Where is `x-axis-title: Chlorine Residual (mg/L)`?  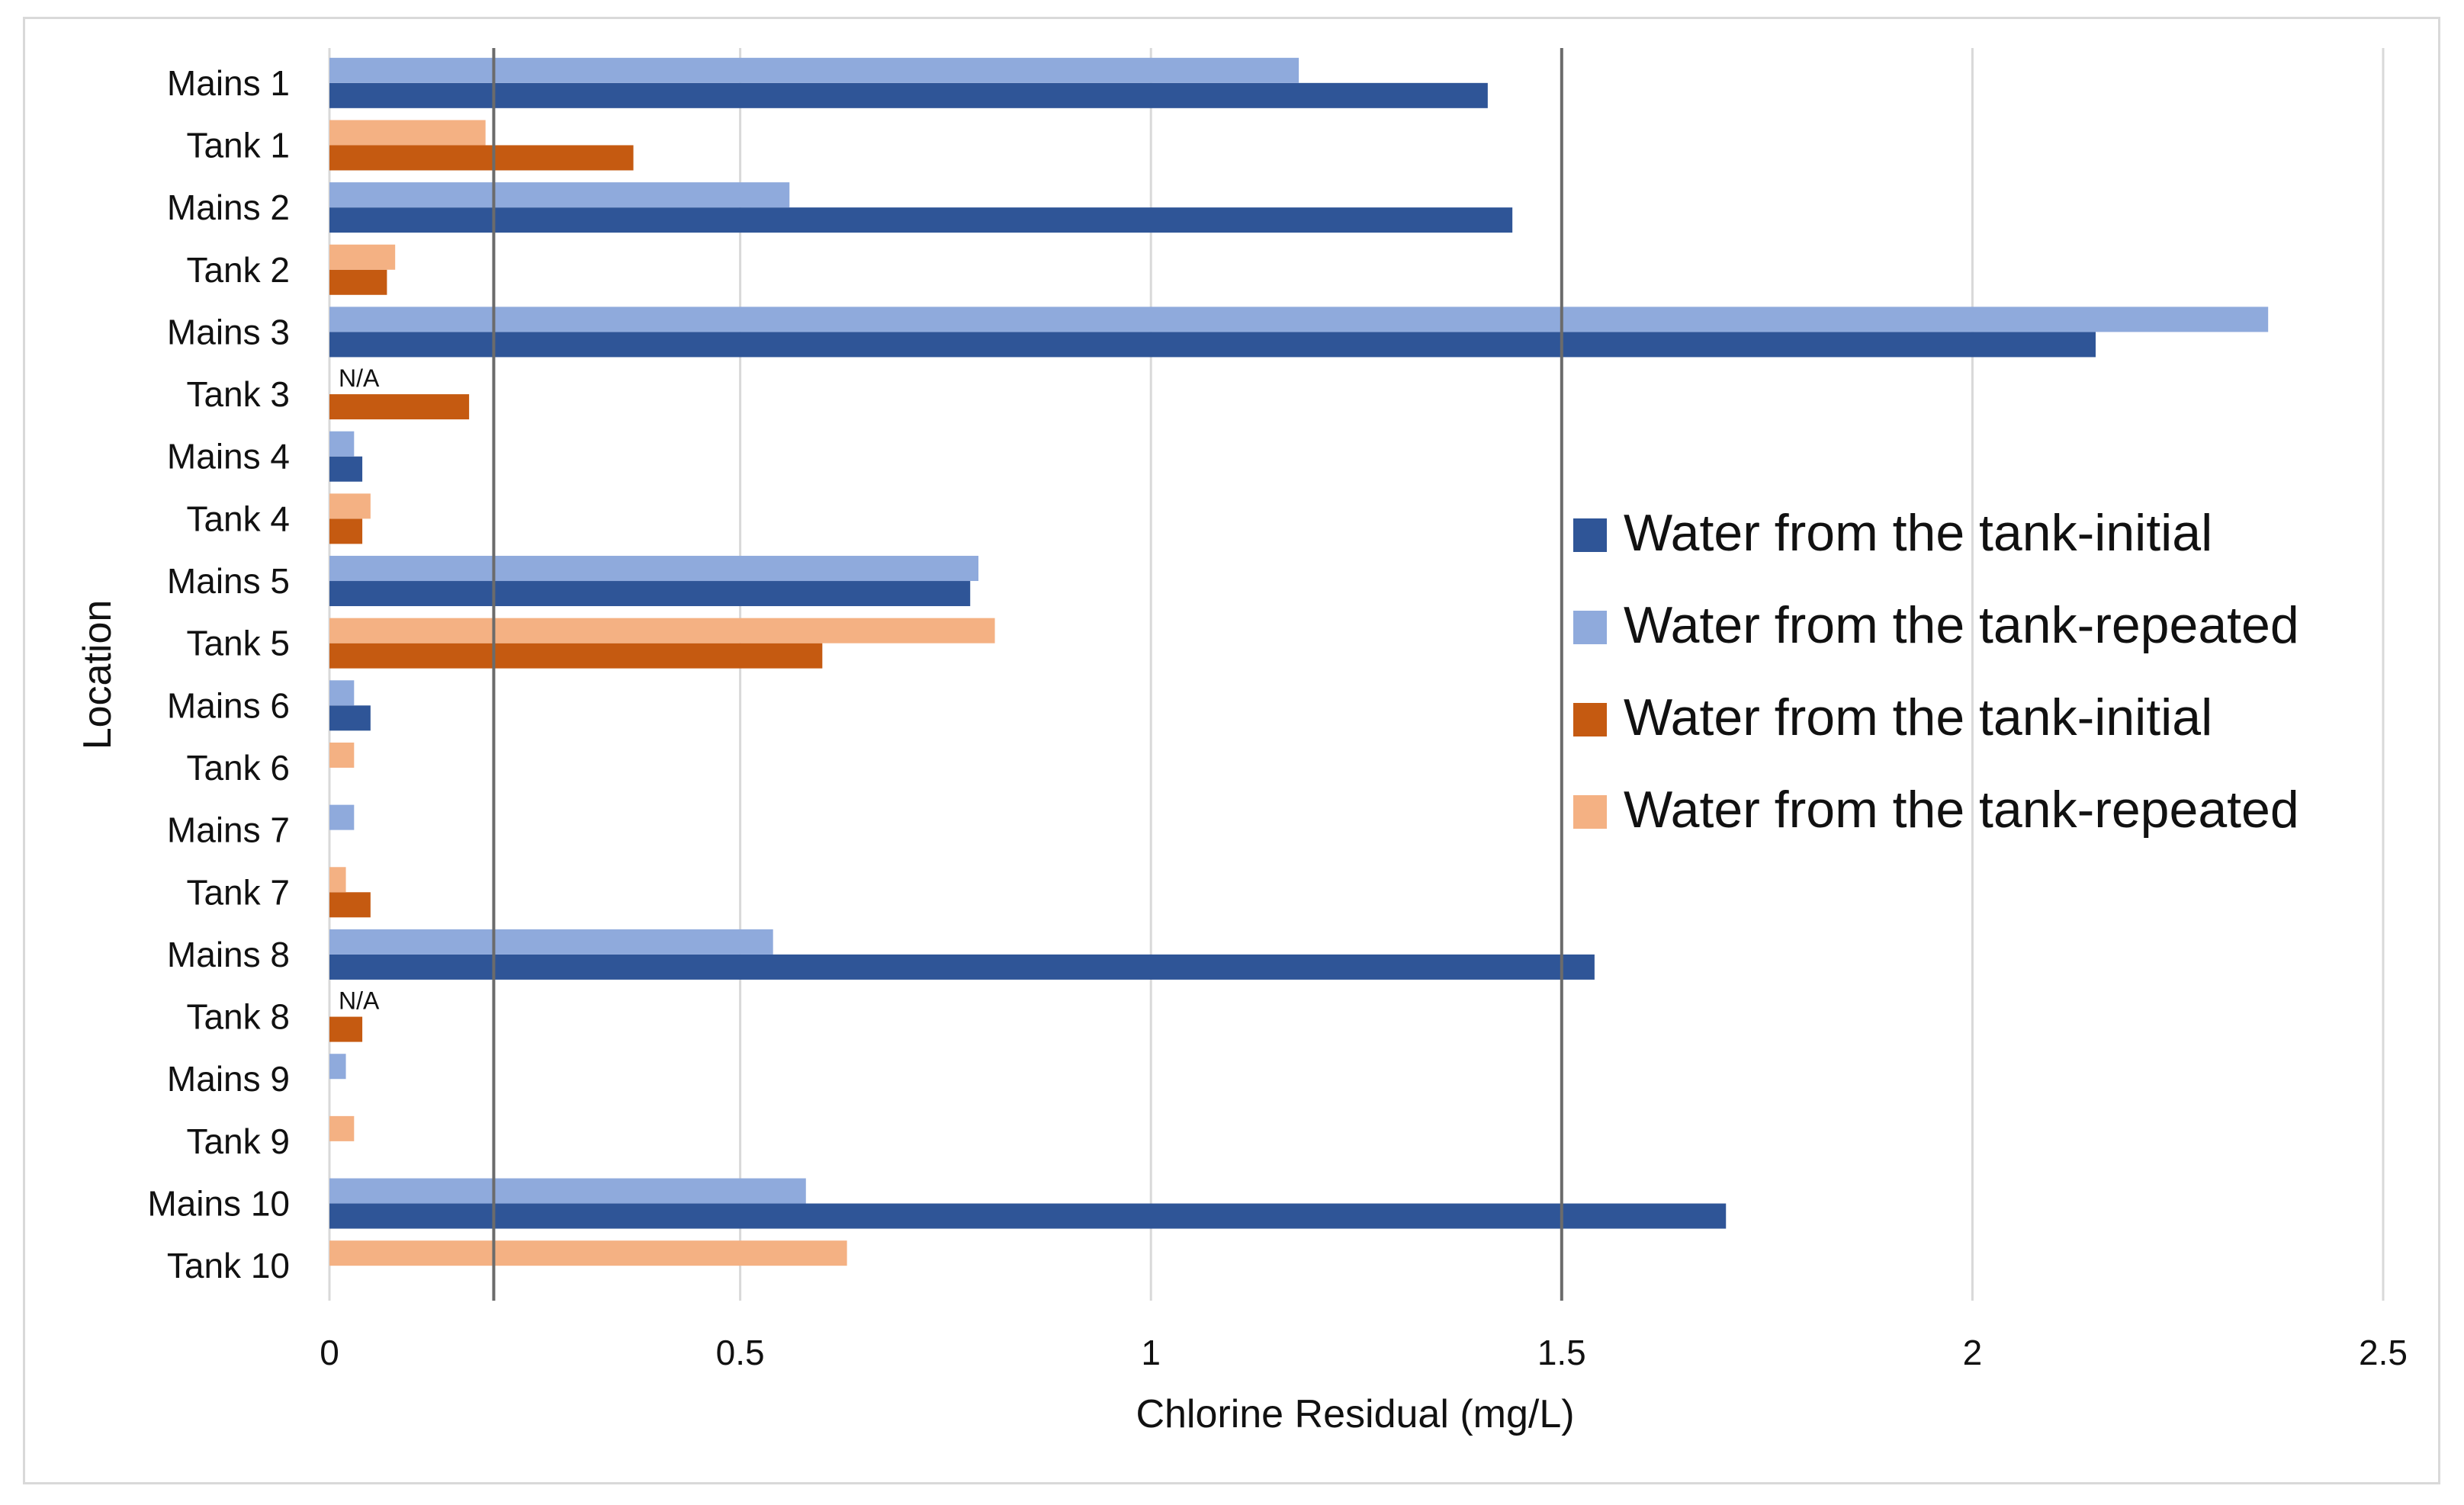
x-axis-title: Chlorine Residual (mg/L) is located at coordinates (1355, 1414).